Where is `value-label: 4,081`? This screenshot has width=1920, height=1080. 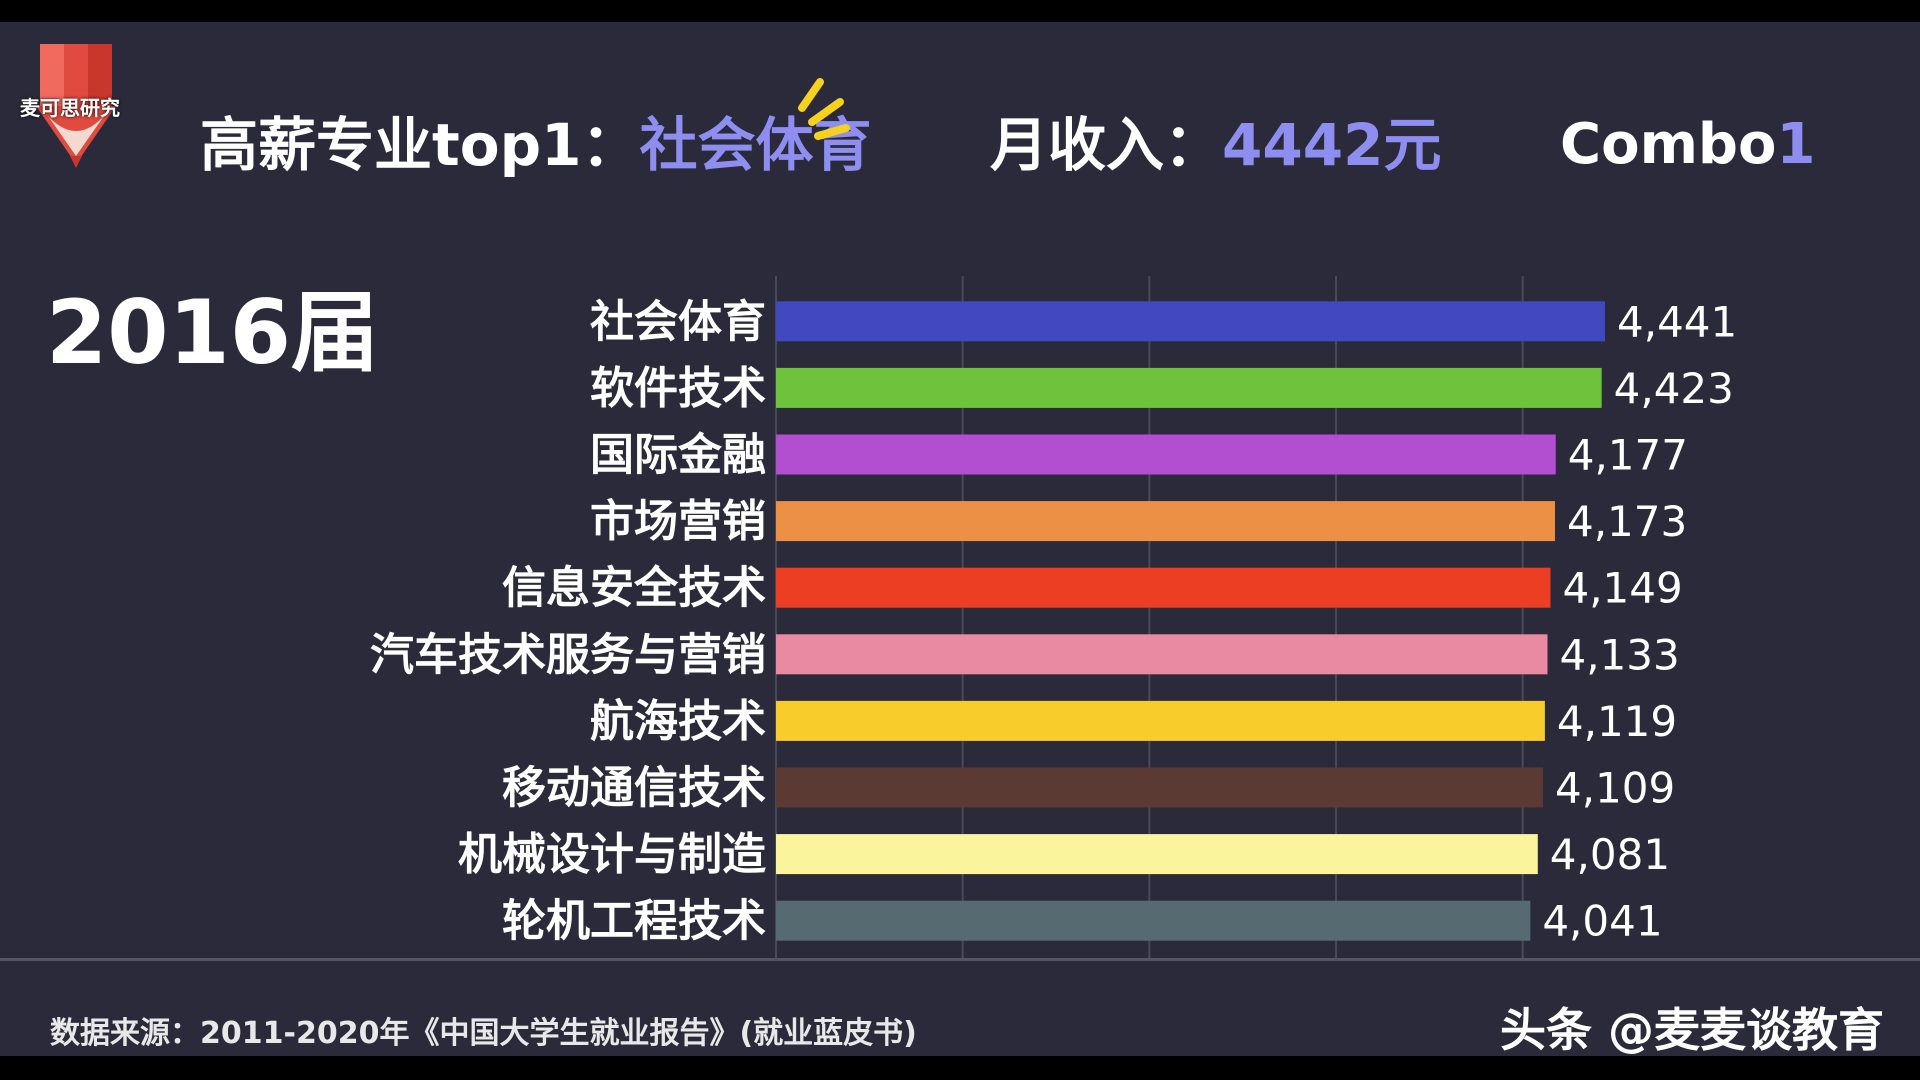
value-label: 4,081 is located at coordinates (1610, 854).